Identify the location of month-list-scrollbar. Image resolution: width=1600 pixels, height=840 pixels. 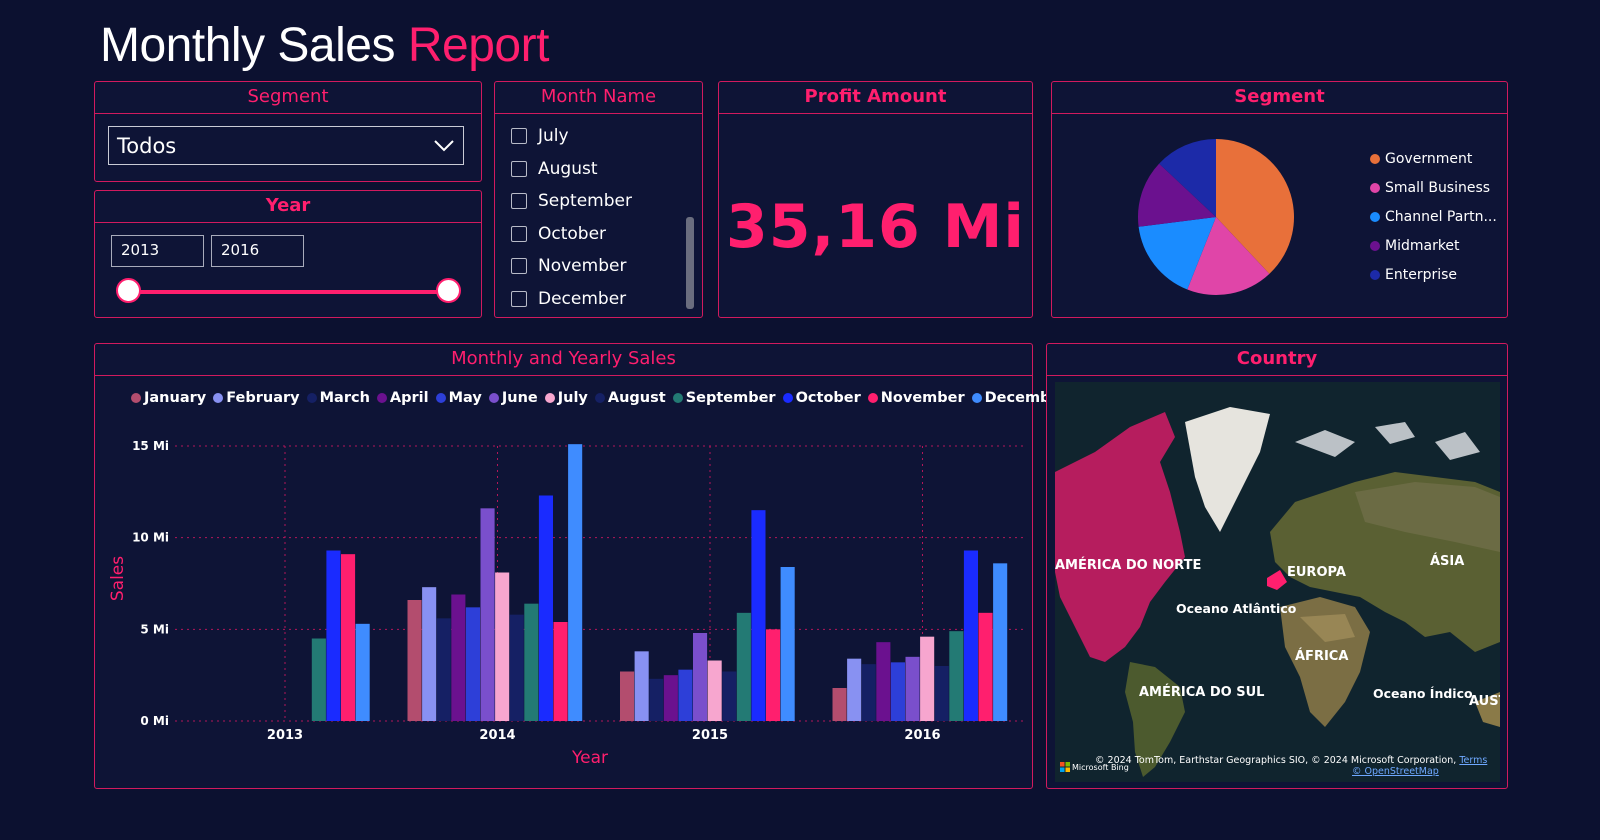
(690, 263).